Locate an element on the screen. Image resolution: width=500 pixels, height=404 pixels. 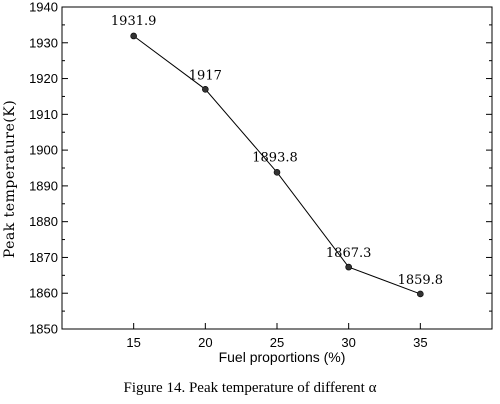
y-tick-label: 1930 is located at coordinates (43, 42).